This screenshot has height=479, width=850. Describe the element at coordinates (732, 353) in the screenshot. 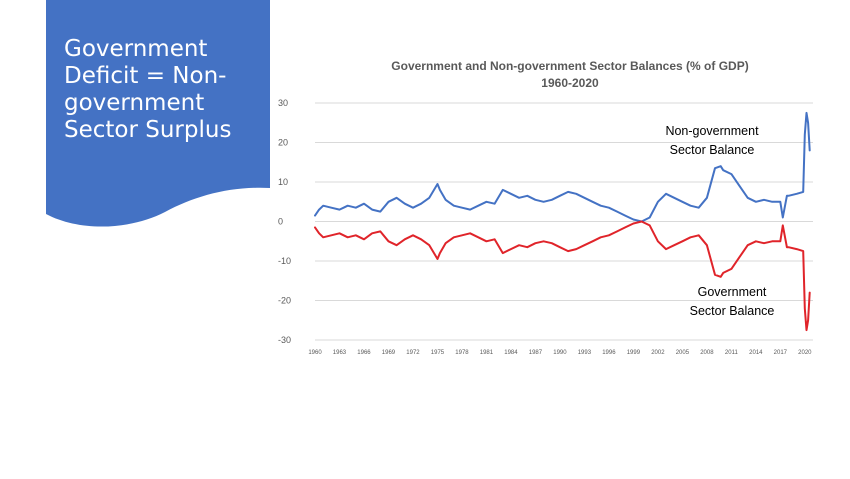

I see `x-tick-label: 2011` at that location.